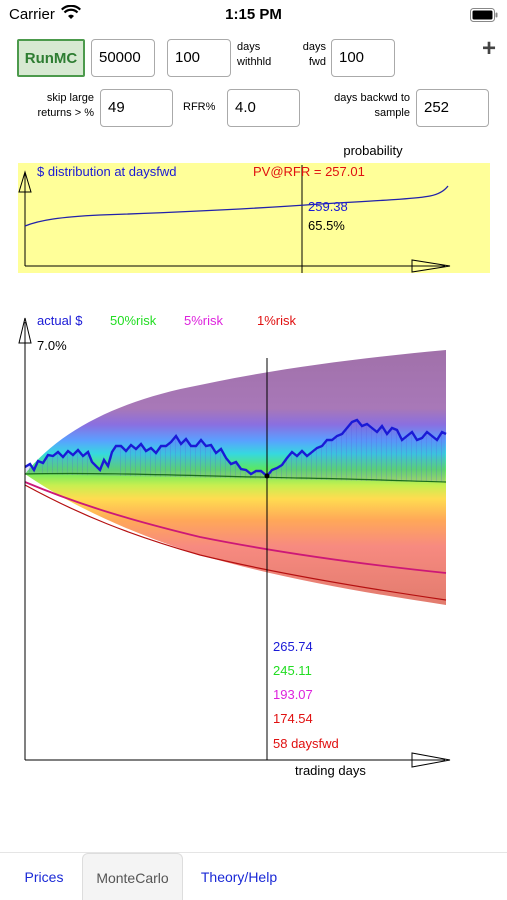  What do you see at coordinates (123, 58) in the screenshot?
I see `amount-field: 50000` at bounding box center [123, 58].